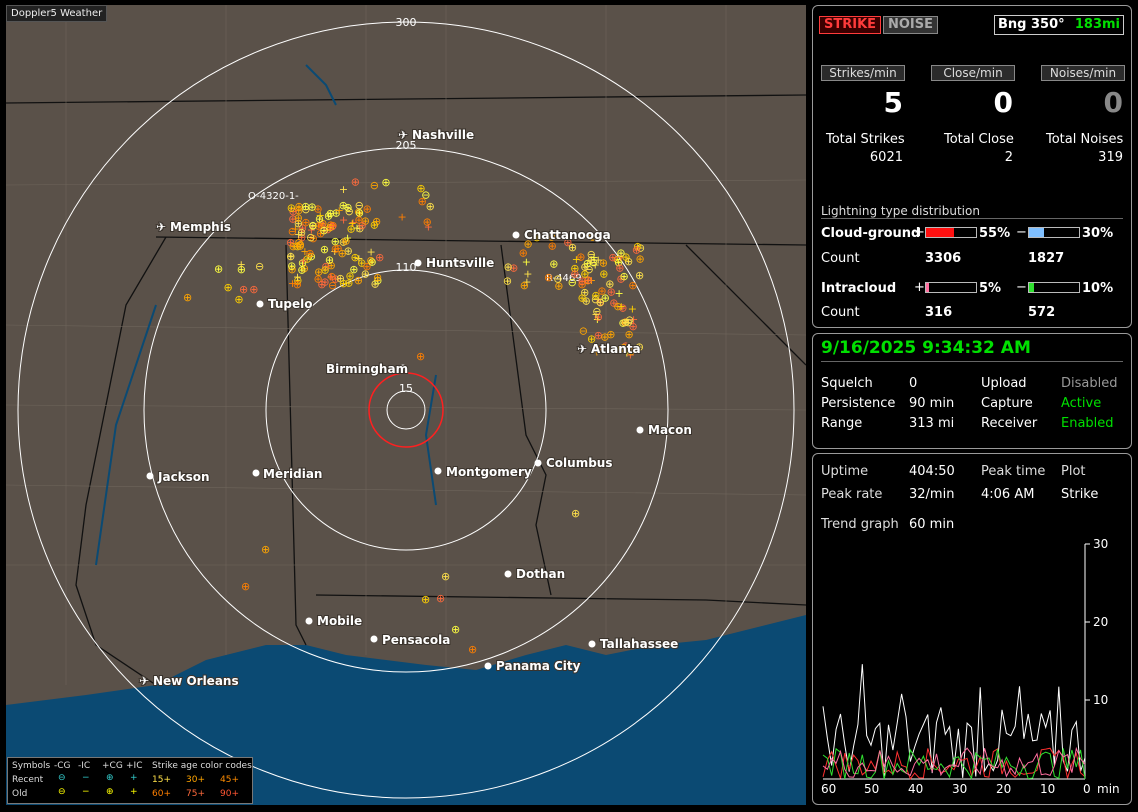 The image size is (1138, 812). Describe the element at coordinates (367, 369) in the screenshot. I see `city-birmingham: Birmingham` at that location.